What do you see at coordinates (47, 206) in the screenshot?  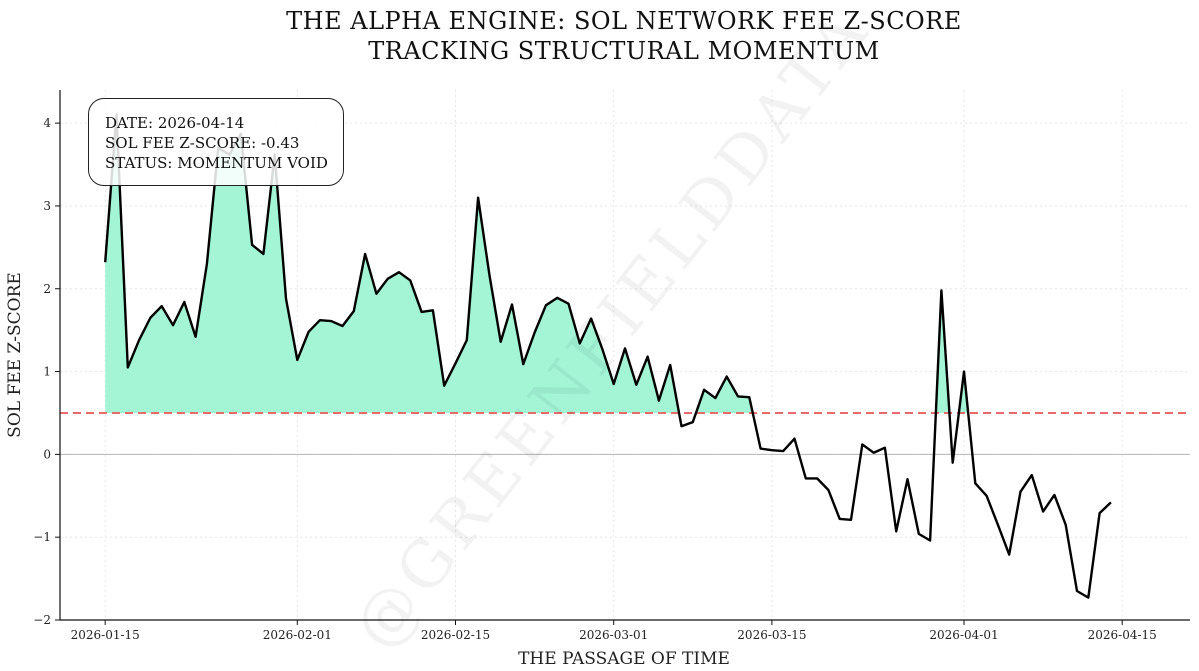 I see `y-tick-label-5: 3` at bounding box center [47, 206].